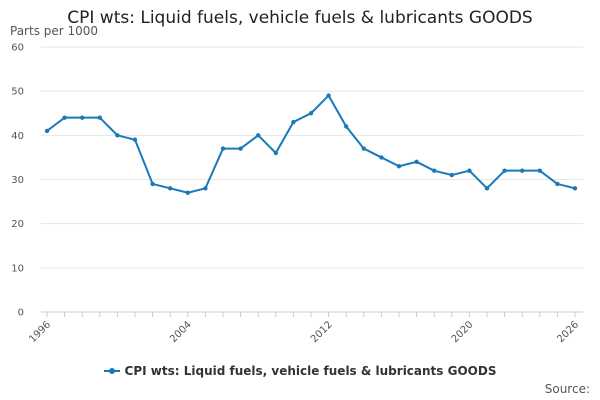 This screenshot has height=400, width=600. I want to click on data-point-2009, so click(275, 153).